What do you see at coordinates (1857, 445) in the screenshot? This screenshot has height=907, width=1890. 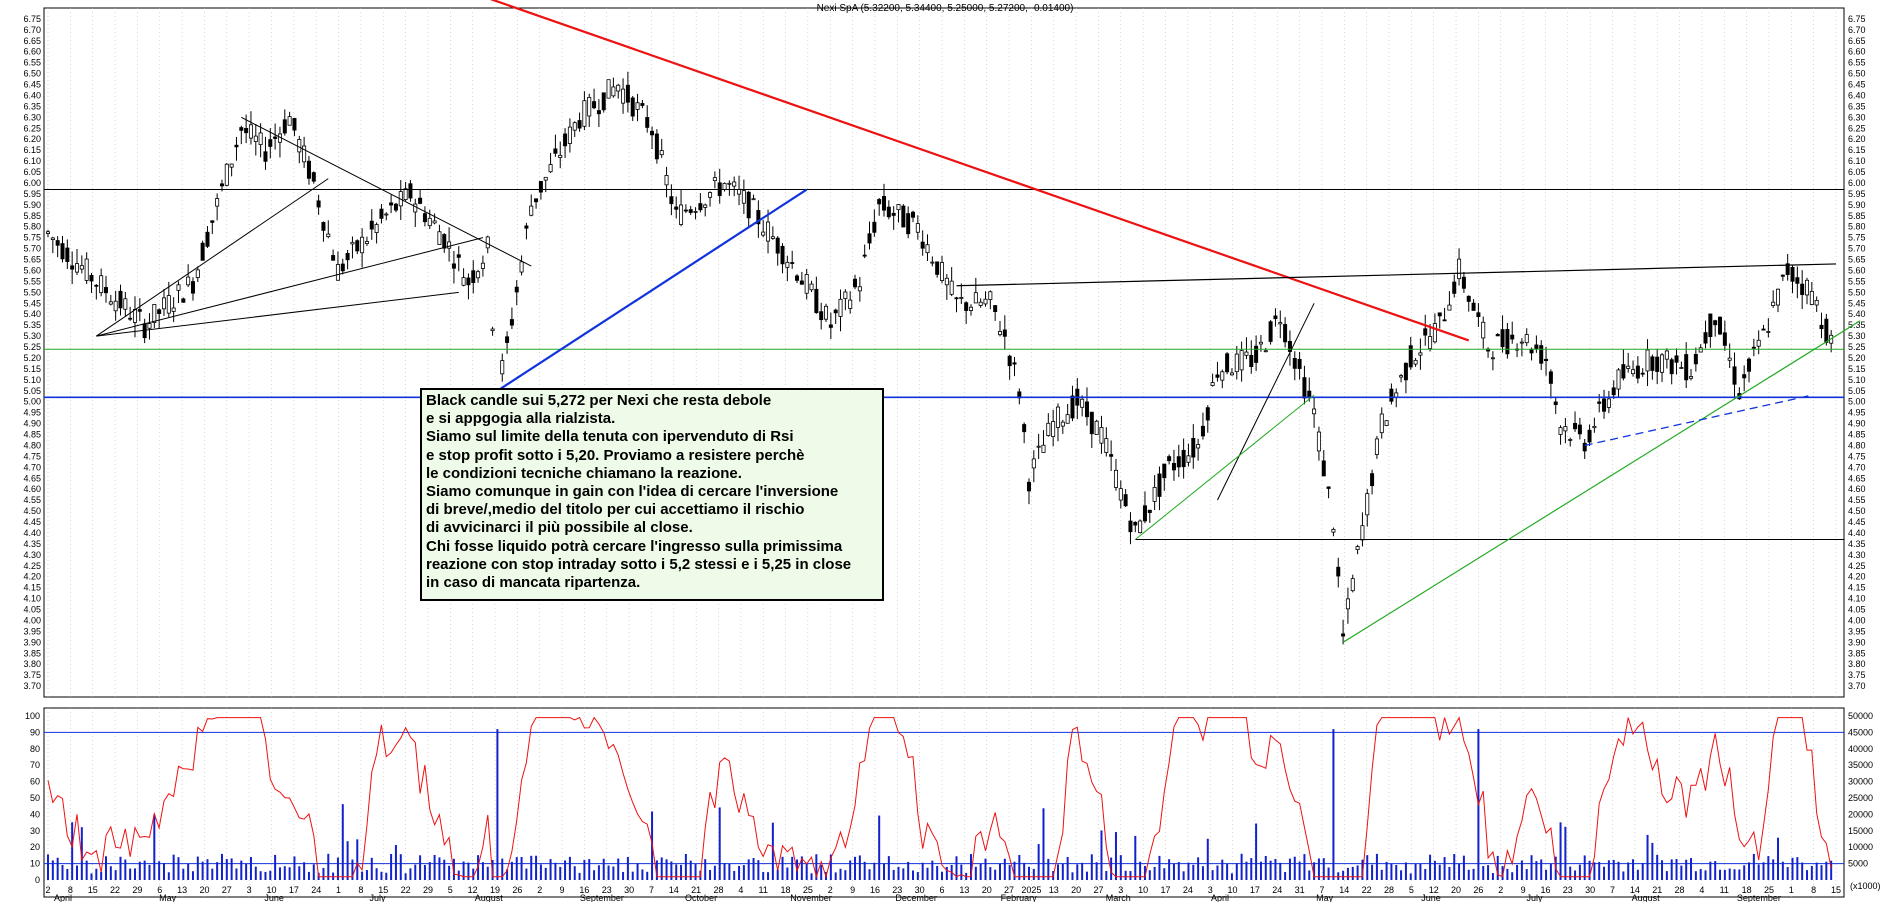 I see `price-y-tick-right: 4.80` at bounding box center [1857, 445].